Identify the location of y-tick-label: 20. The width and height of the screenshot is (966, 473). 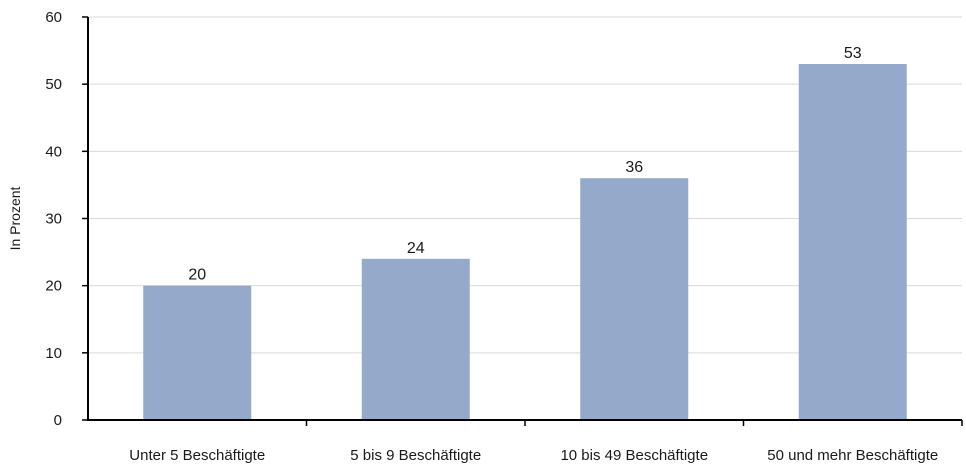
(53, 286).